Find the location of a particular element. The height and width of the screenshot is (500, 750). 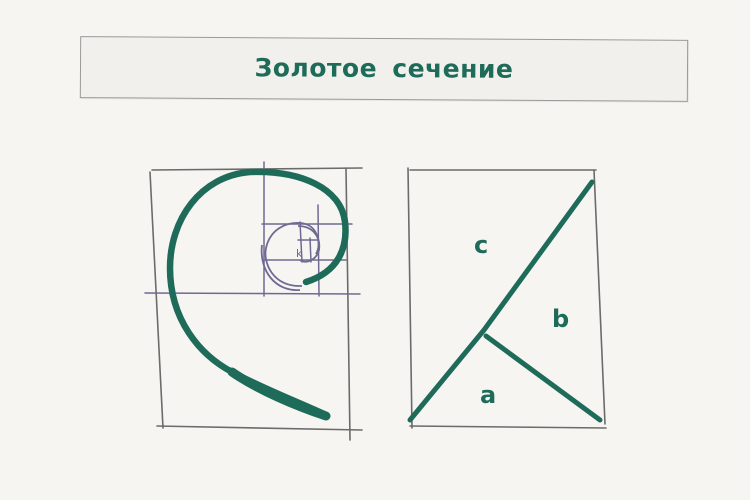

spiral-tail is located at coordinates (279, 394).